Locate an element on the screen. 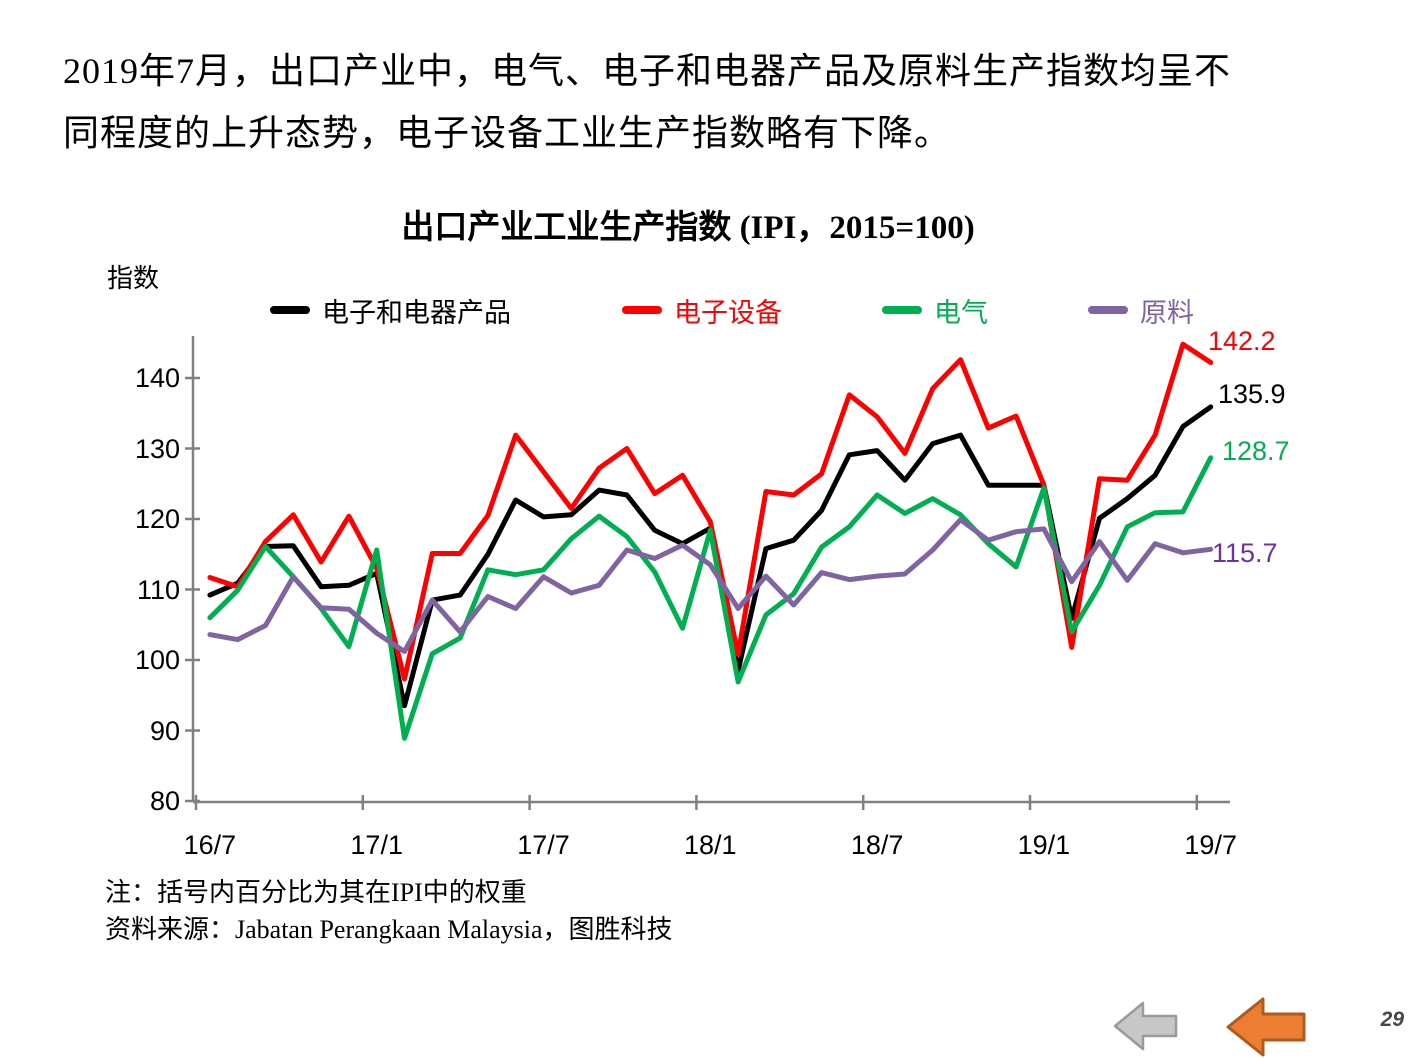 This screenshot has width=1411, height=1058. end-value-label-电子设备: 142.2 is located at coordinates (1242, 341).